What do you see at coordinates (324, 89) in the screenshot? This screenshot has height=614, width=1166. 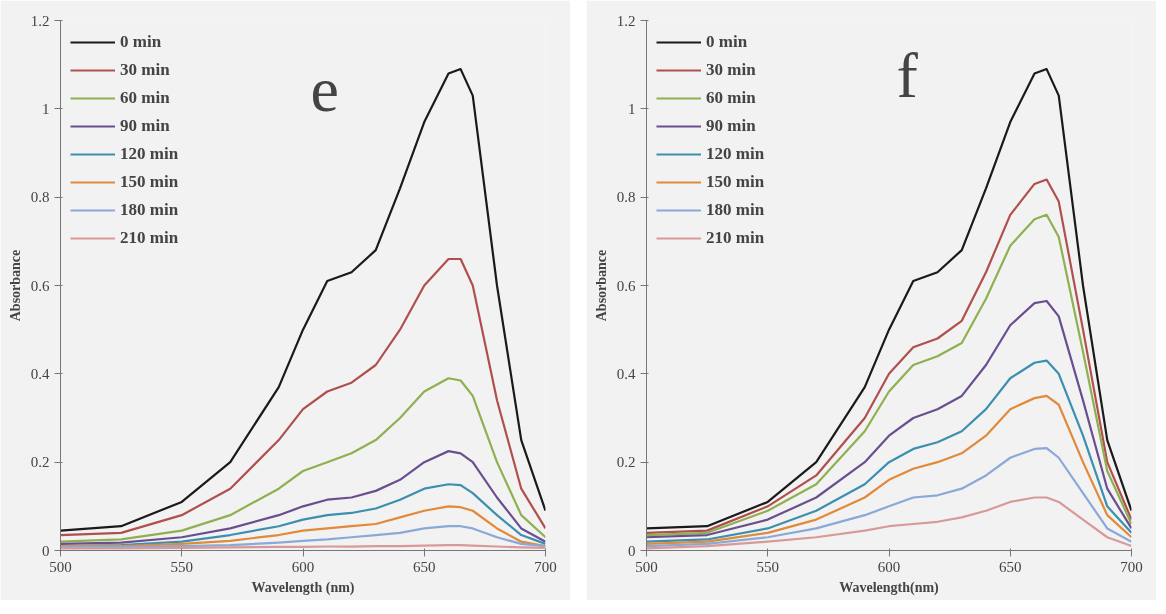 I see `annotation: e` at bounding box center [324, 89].